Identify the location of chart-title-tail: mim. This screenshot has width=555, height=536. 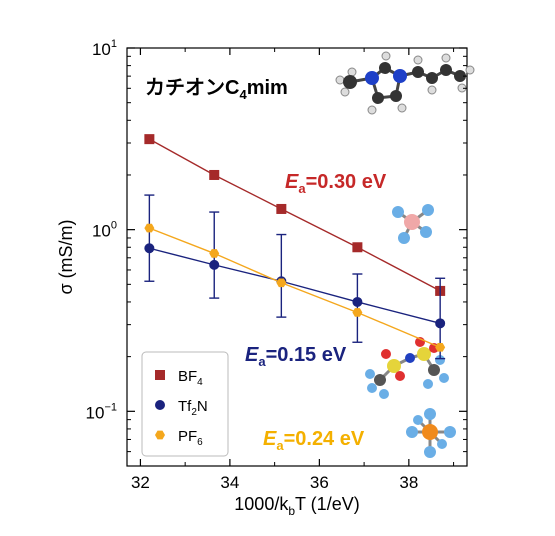
(267, 88).